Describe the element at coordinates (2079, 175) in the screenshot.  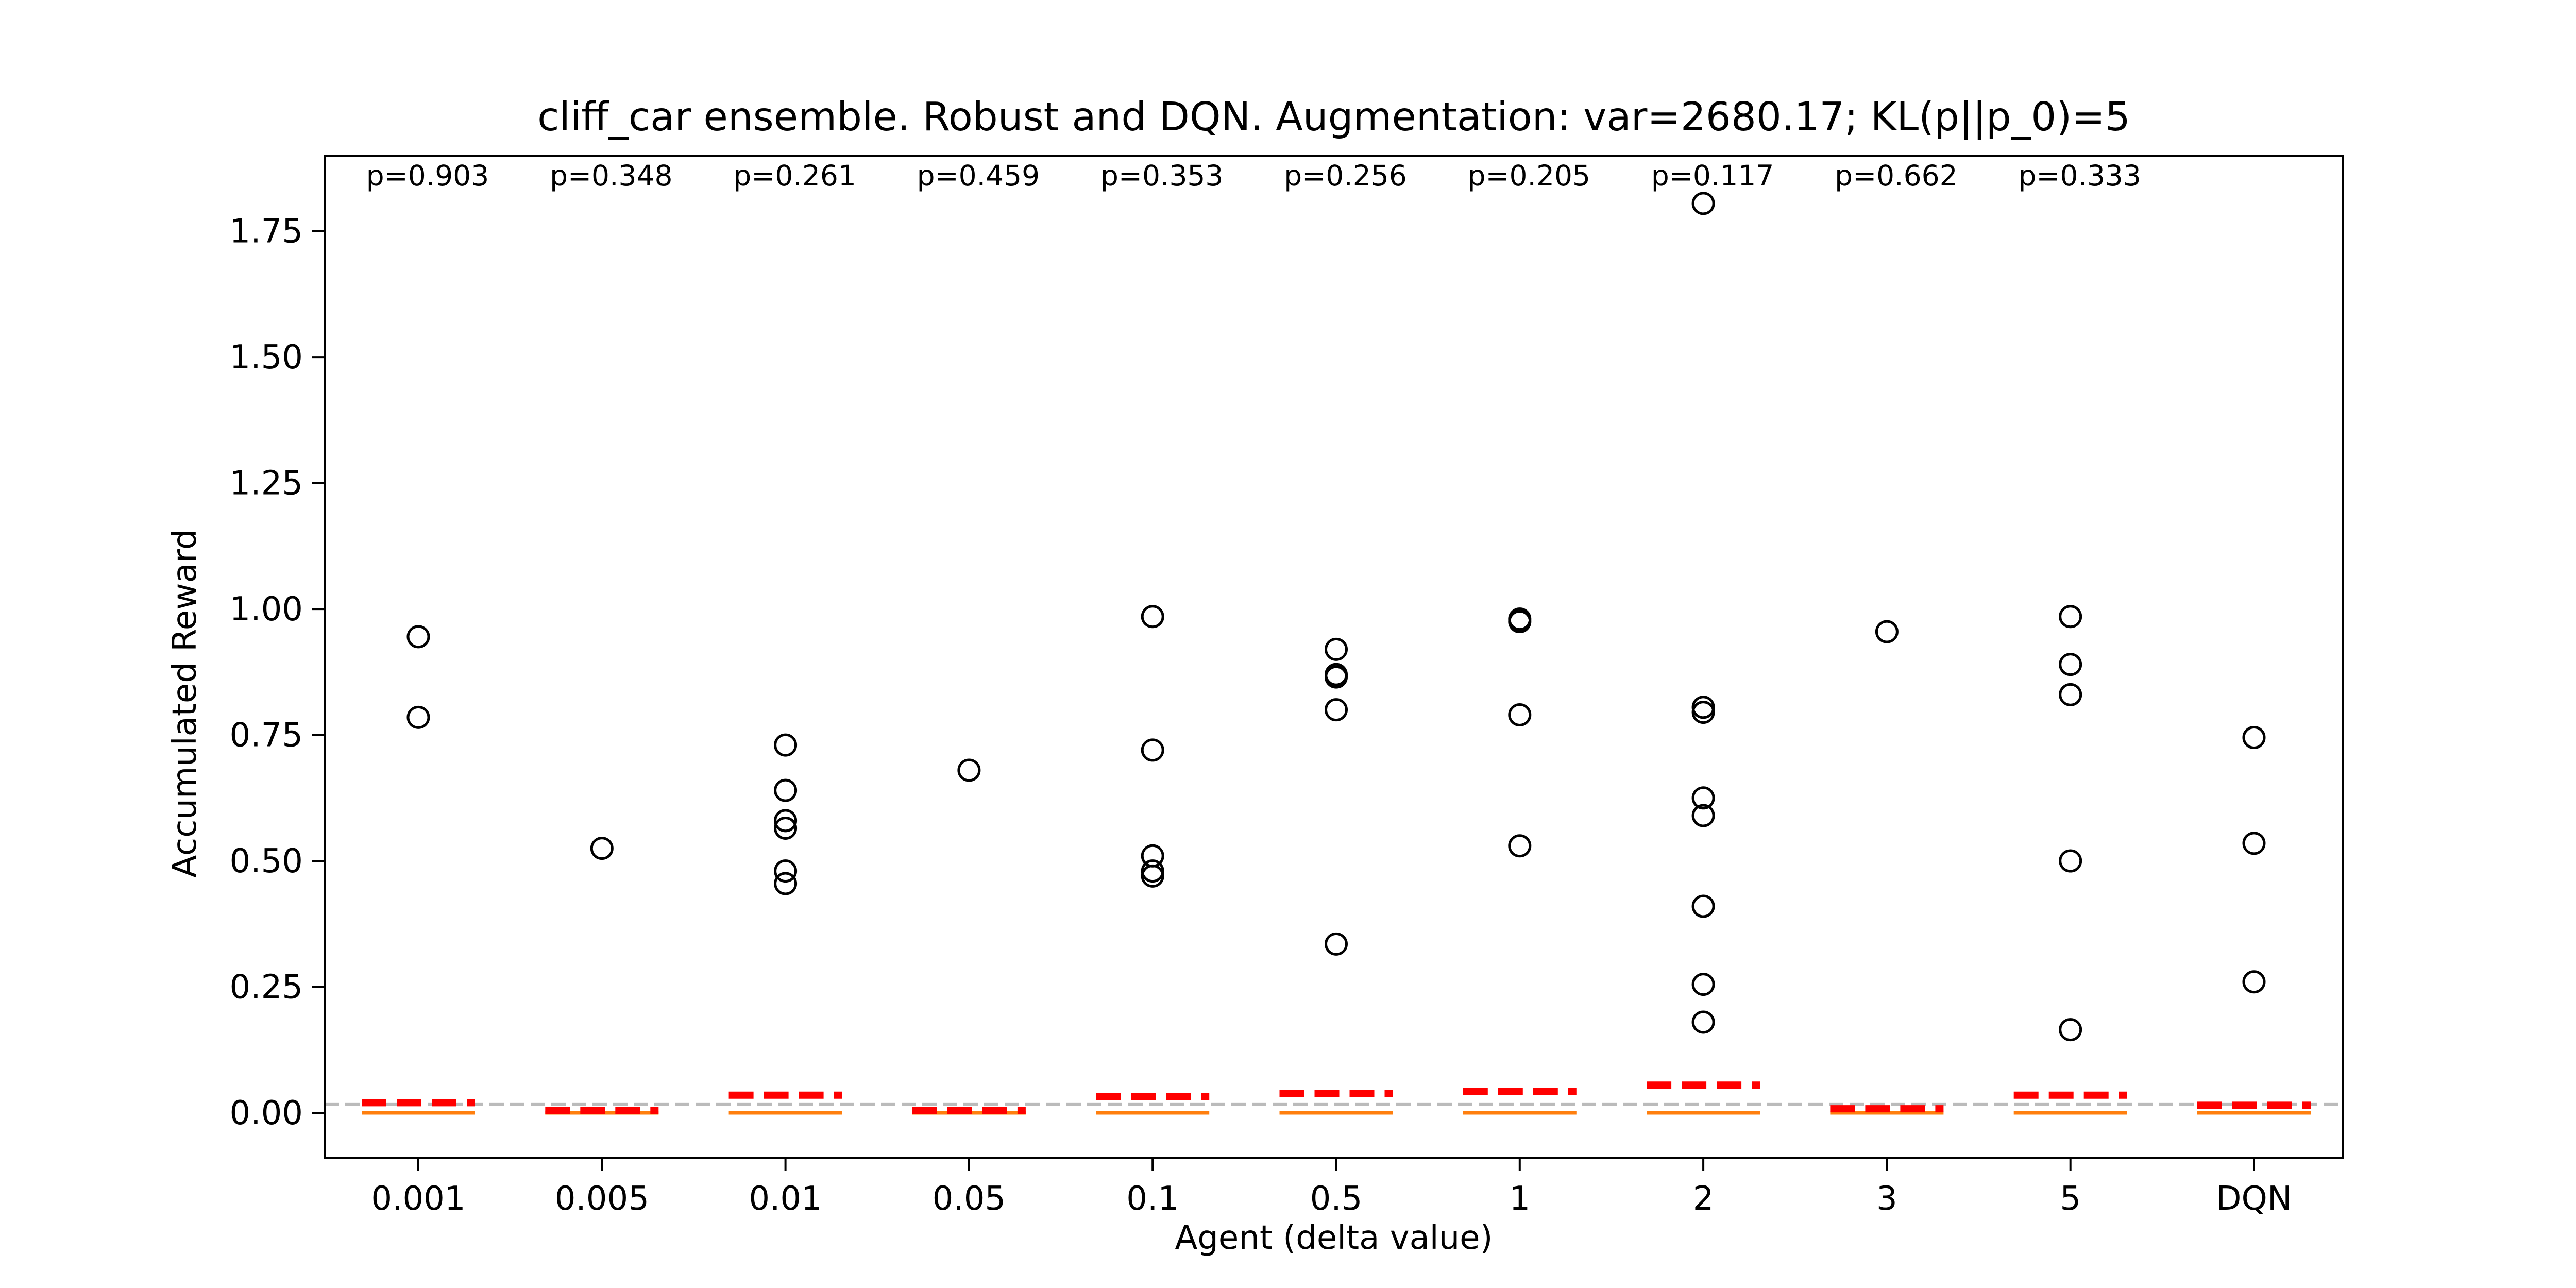
I see `p-value-label: p=0.333` at that location.